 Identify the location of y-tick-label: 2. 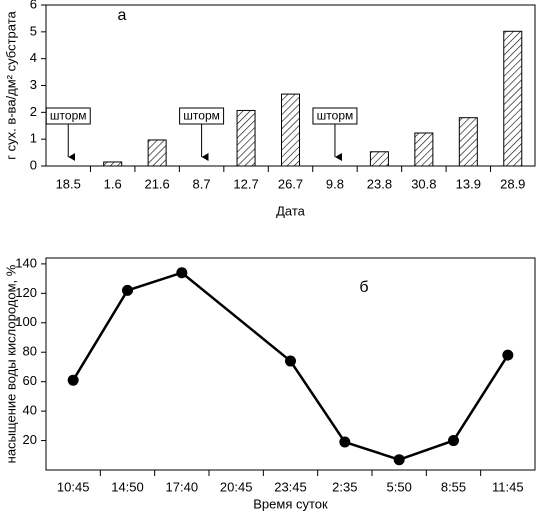
(33, 111).